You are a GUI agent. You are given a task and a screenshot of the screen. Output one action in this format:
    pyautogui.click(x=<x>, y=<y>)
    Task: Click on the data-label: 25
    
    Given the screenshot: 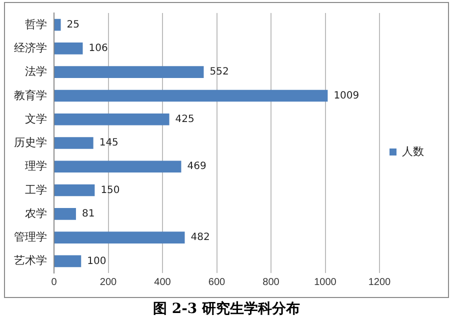 What is the action you would take?
    pyautogui.click(x=73, y=24)
    